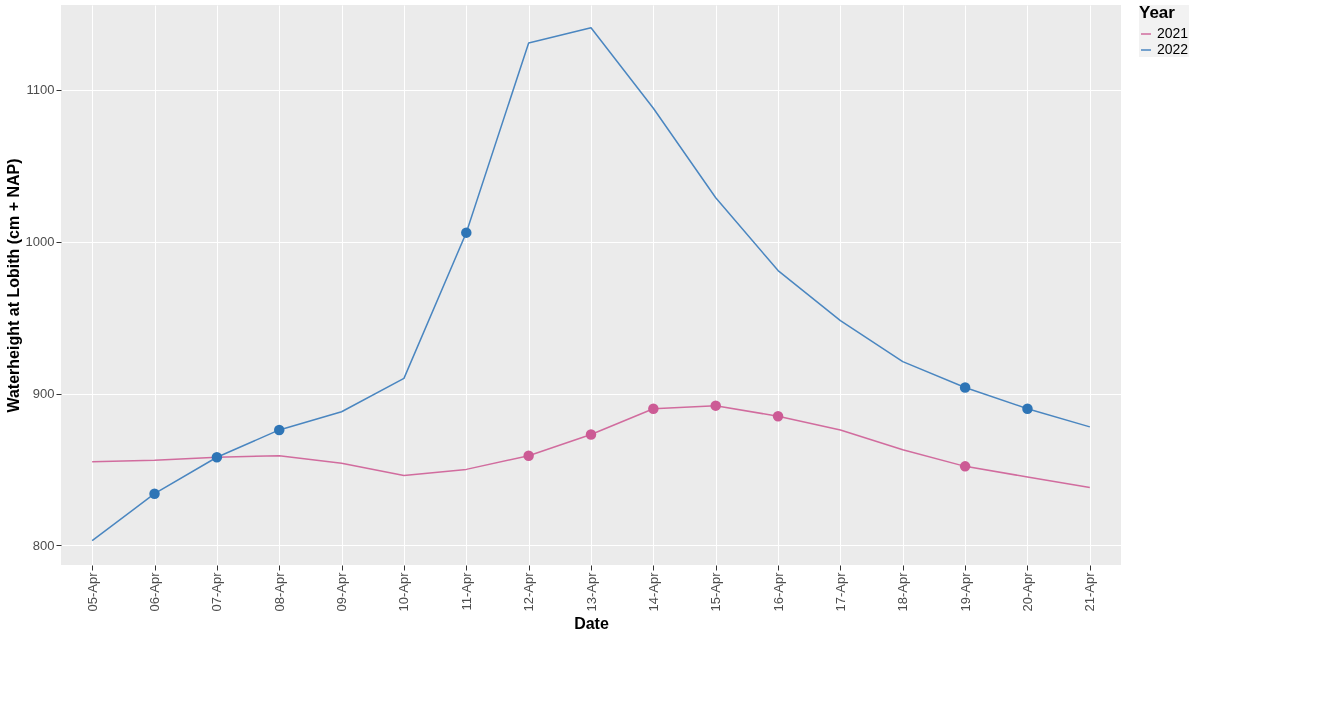  I want to click on x-tick-label: 13-Apr, so click(591, 591).